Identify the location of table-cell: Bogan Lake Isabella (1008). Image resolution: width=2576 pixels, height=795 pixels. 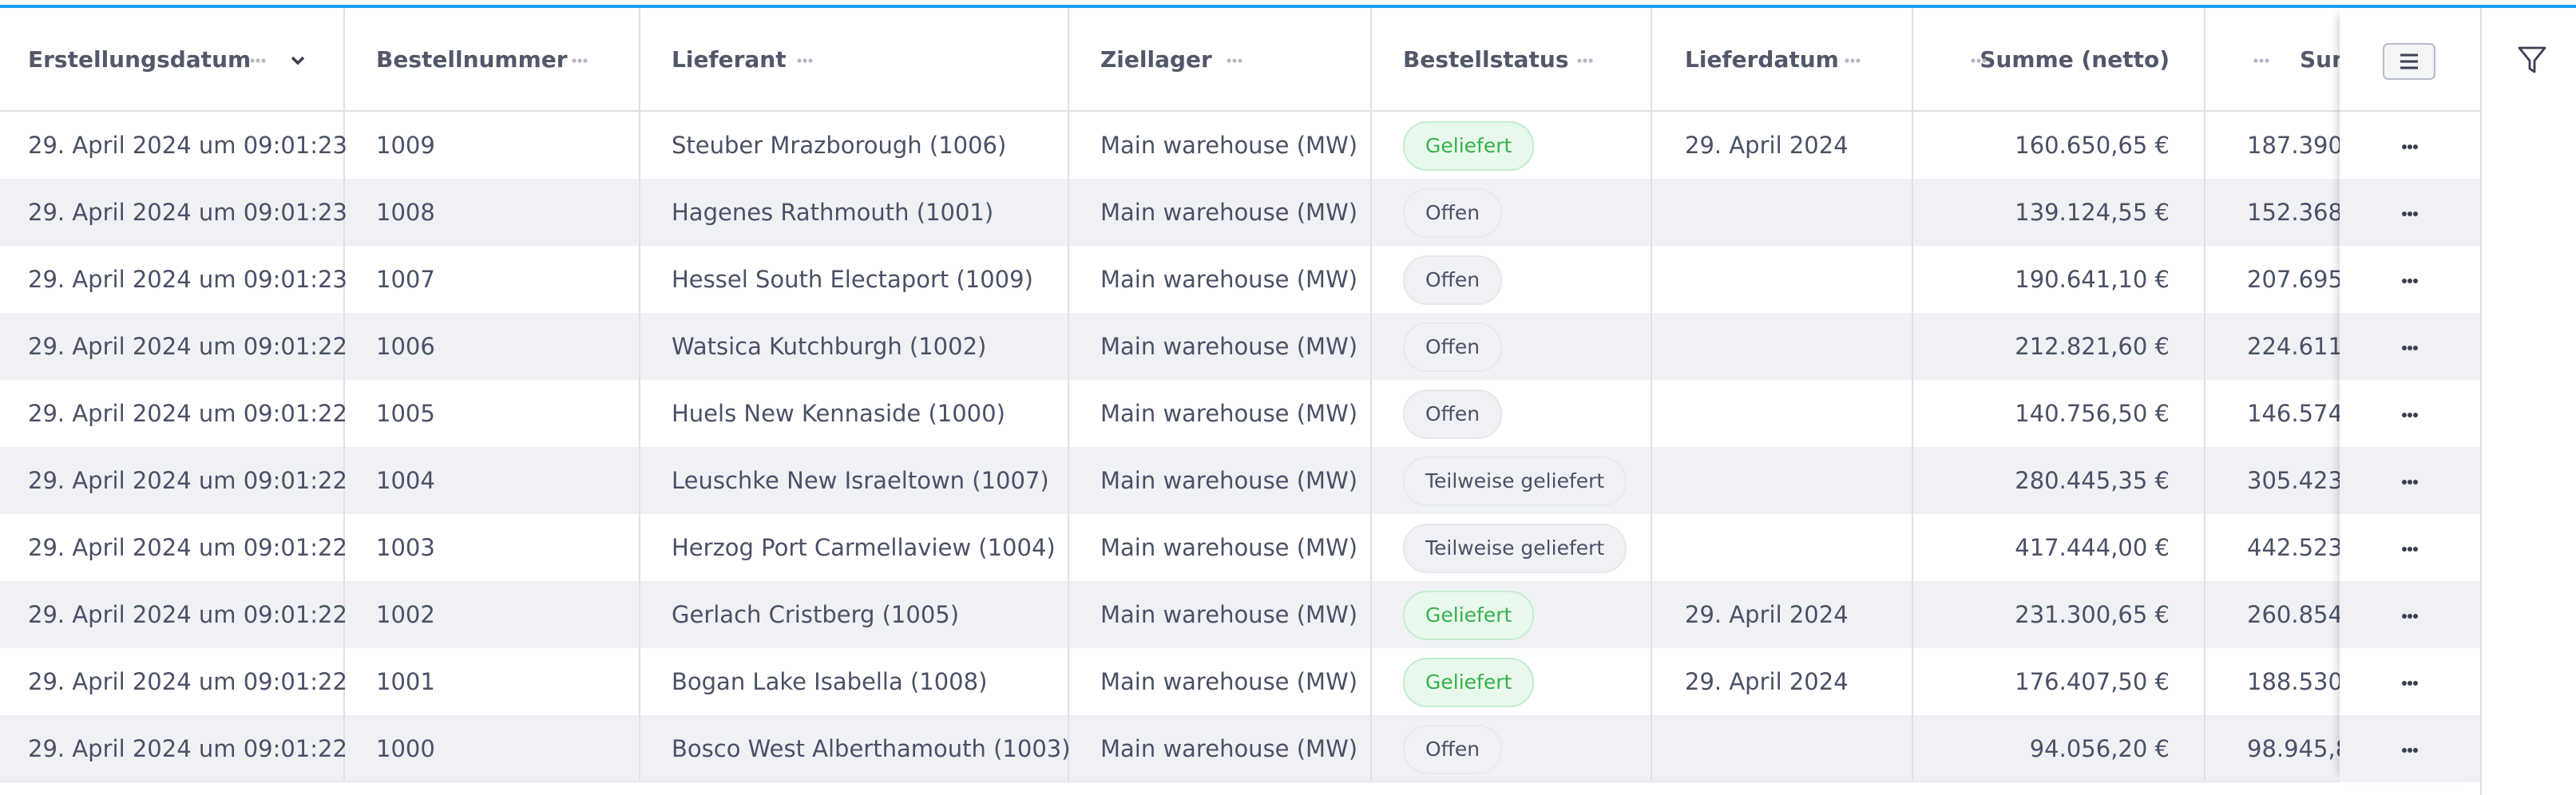
(830, 681).